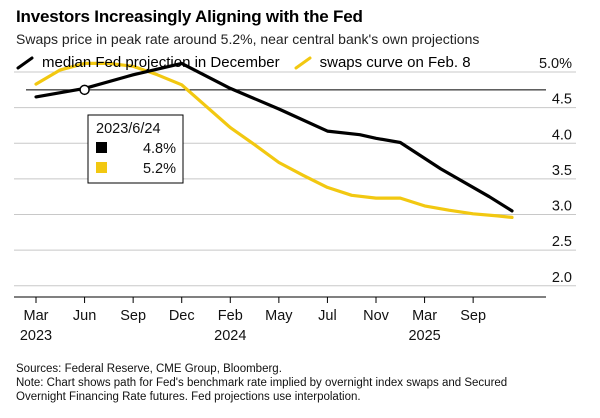 The height and width of the screenshot is (418, 600). Describe the element at coordinates (562, 278) in the screenshot. I see `y-tick-label: 2.0` at that location.